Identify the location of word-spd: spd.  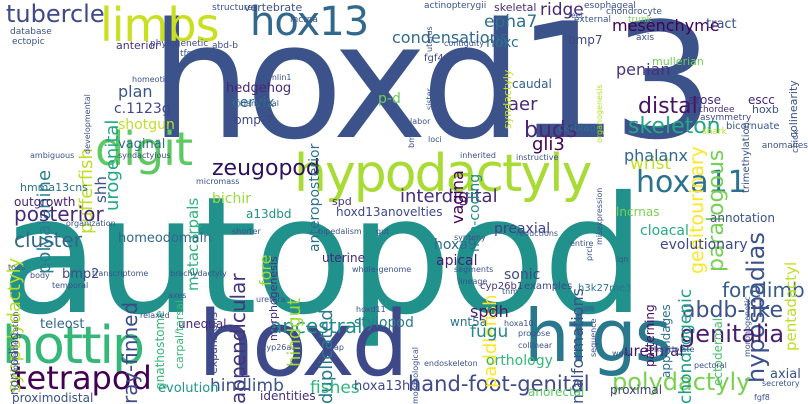
(342, 201).